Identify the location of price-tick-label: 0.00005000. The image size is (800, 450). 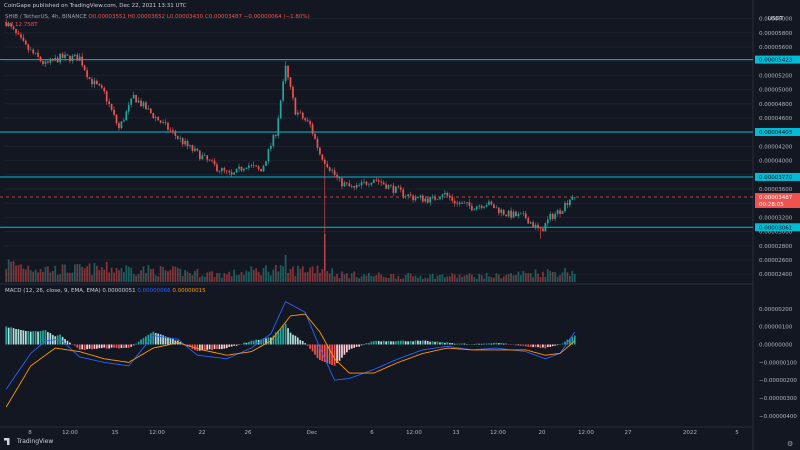
(776, 91).